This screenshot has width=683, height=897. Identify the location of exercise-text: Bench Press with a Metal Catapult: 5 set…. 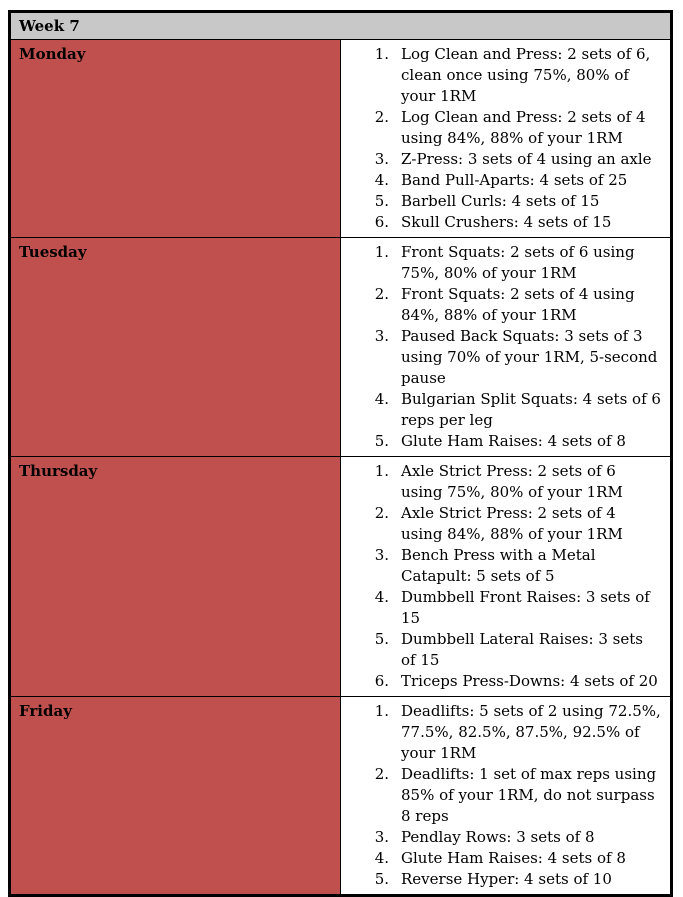
(498, 565).